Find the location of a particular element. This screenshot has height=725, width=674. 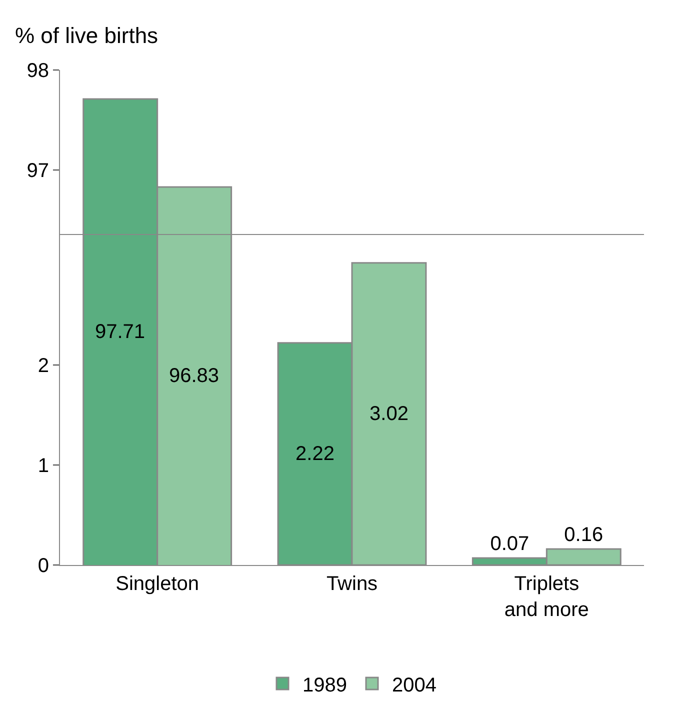

data-label: 3.02 is located at coordinates (389, 413).